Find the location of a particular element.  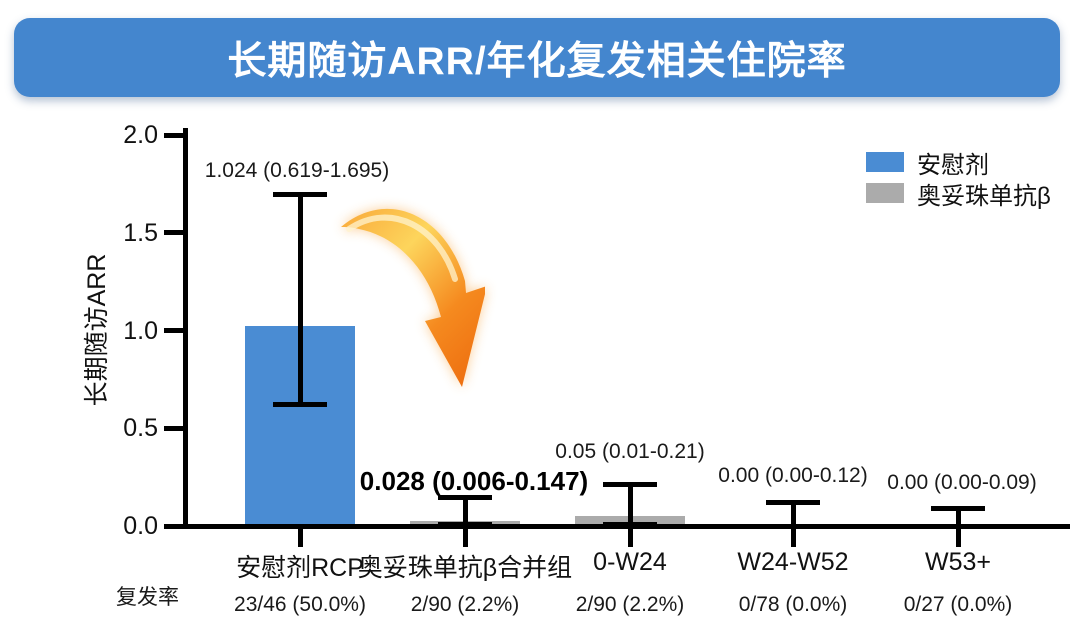

x-category-label: 奥妥珠单抗β合并组 is located at coordinates (465, 568).